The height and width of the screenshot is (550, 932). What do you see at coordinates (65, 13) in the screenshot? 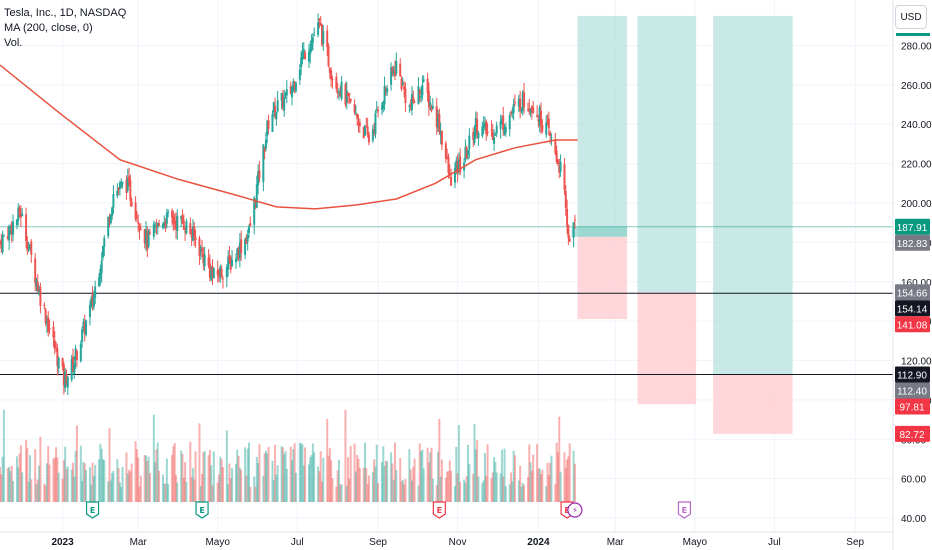
I see `symbol-title: Tesla, Inc., 1D, NASDAQ` at bounding box center [65, 13].